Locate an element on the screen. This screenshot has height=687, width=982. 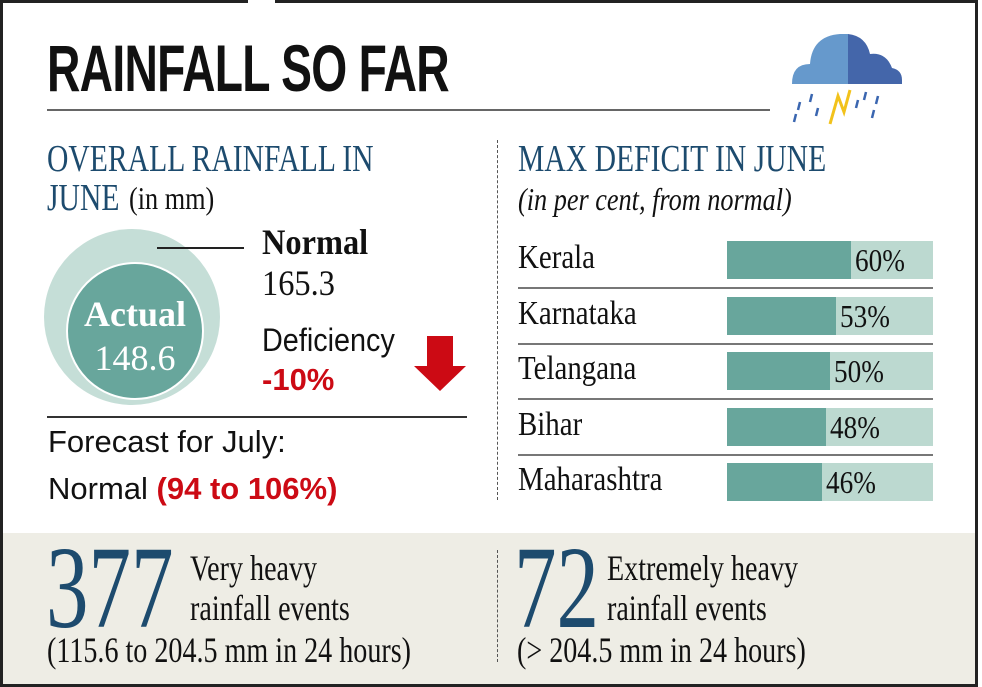
deficiency-value: -10% is located at coordinates (298, 379).